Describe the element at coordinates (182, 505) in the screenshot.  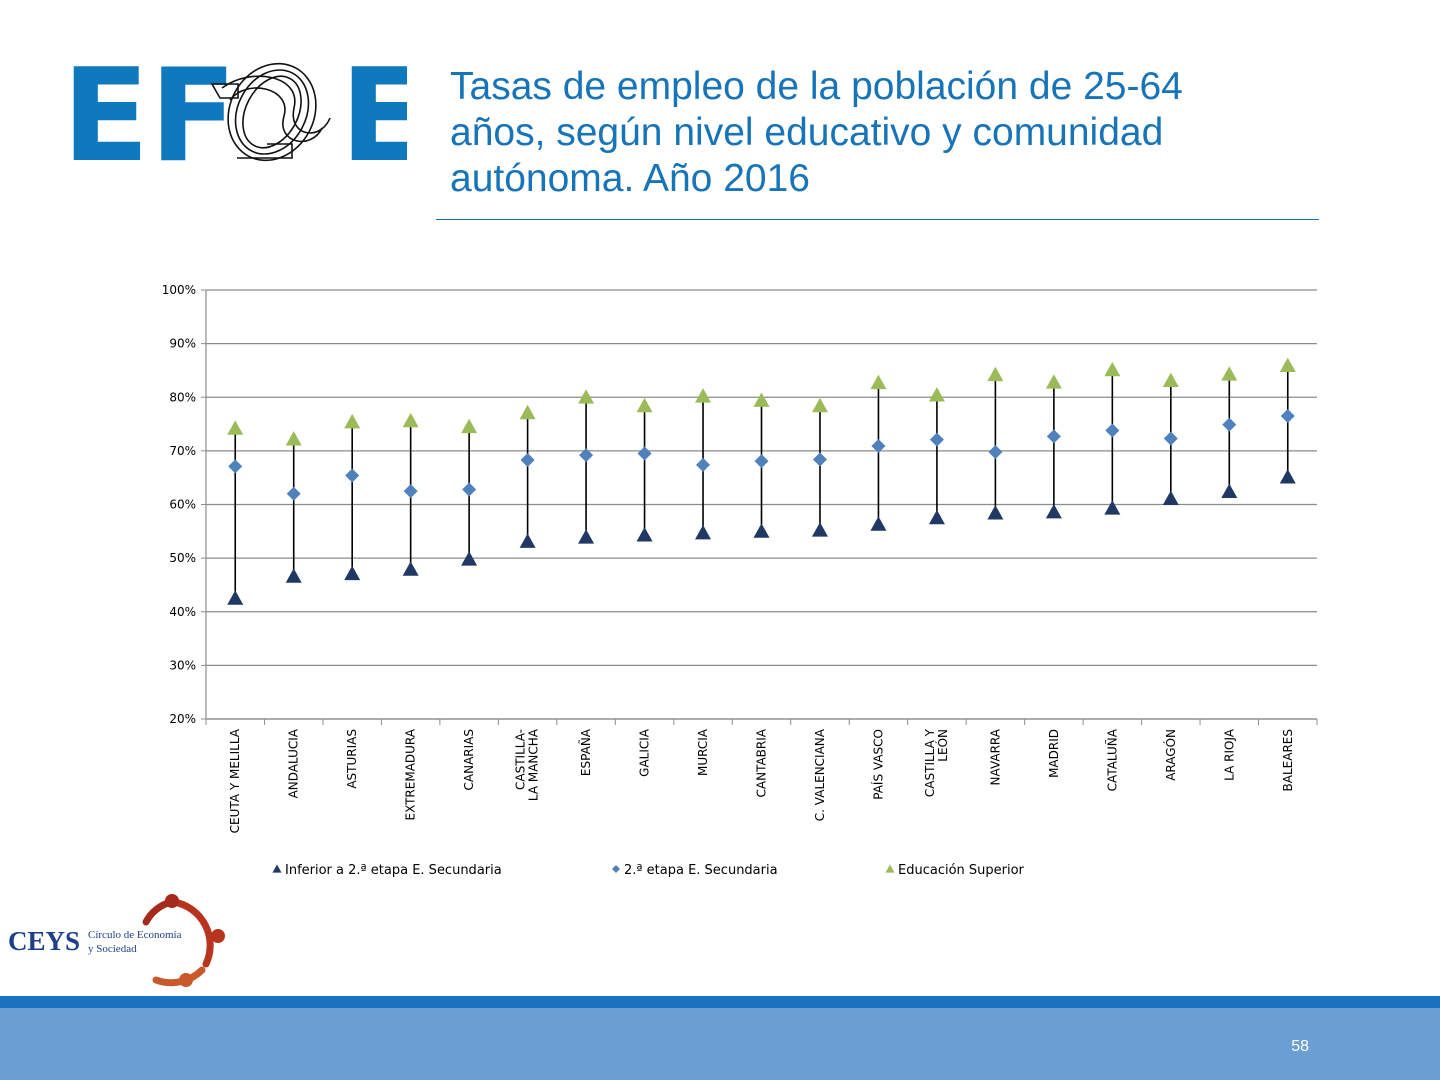
I see `y-tick-label: 60%` at that location.